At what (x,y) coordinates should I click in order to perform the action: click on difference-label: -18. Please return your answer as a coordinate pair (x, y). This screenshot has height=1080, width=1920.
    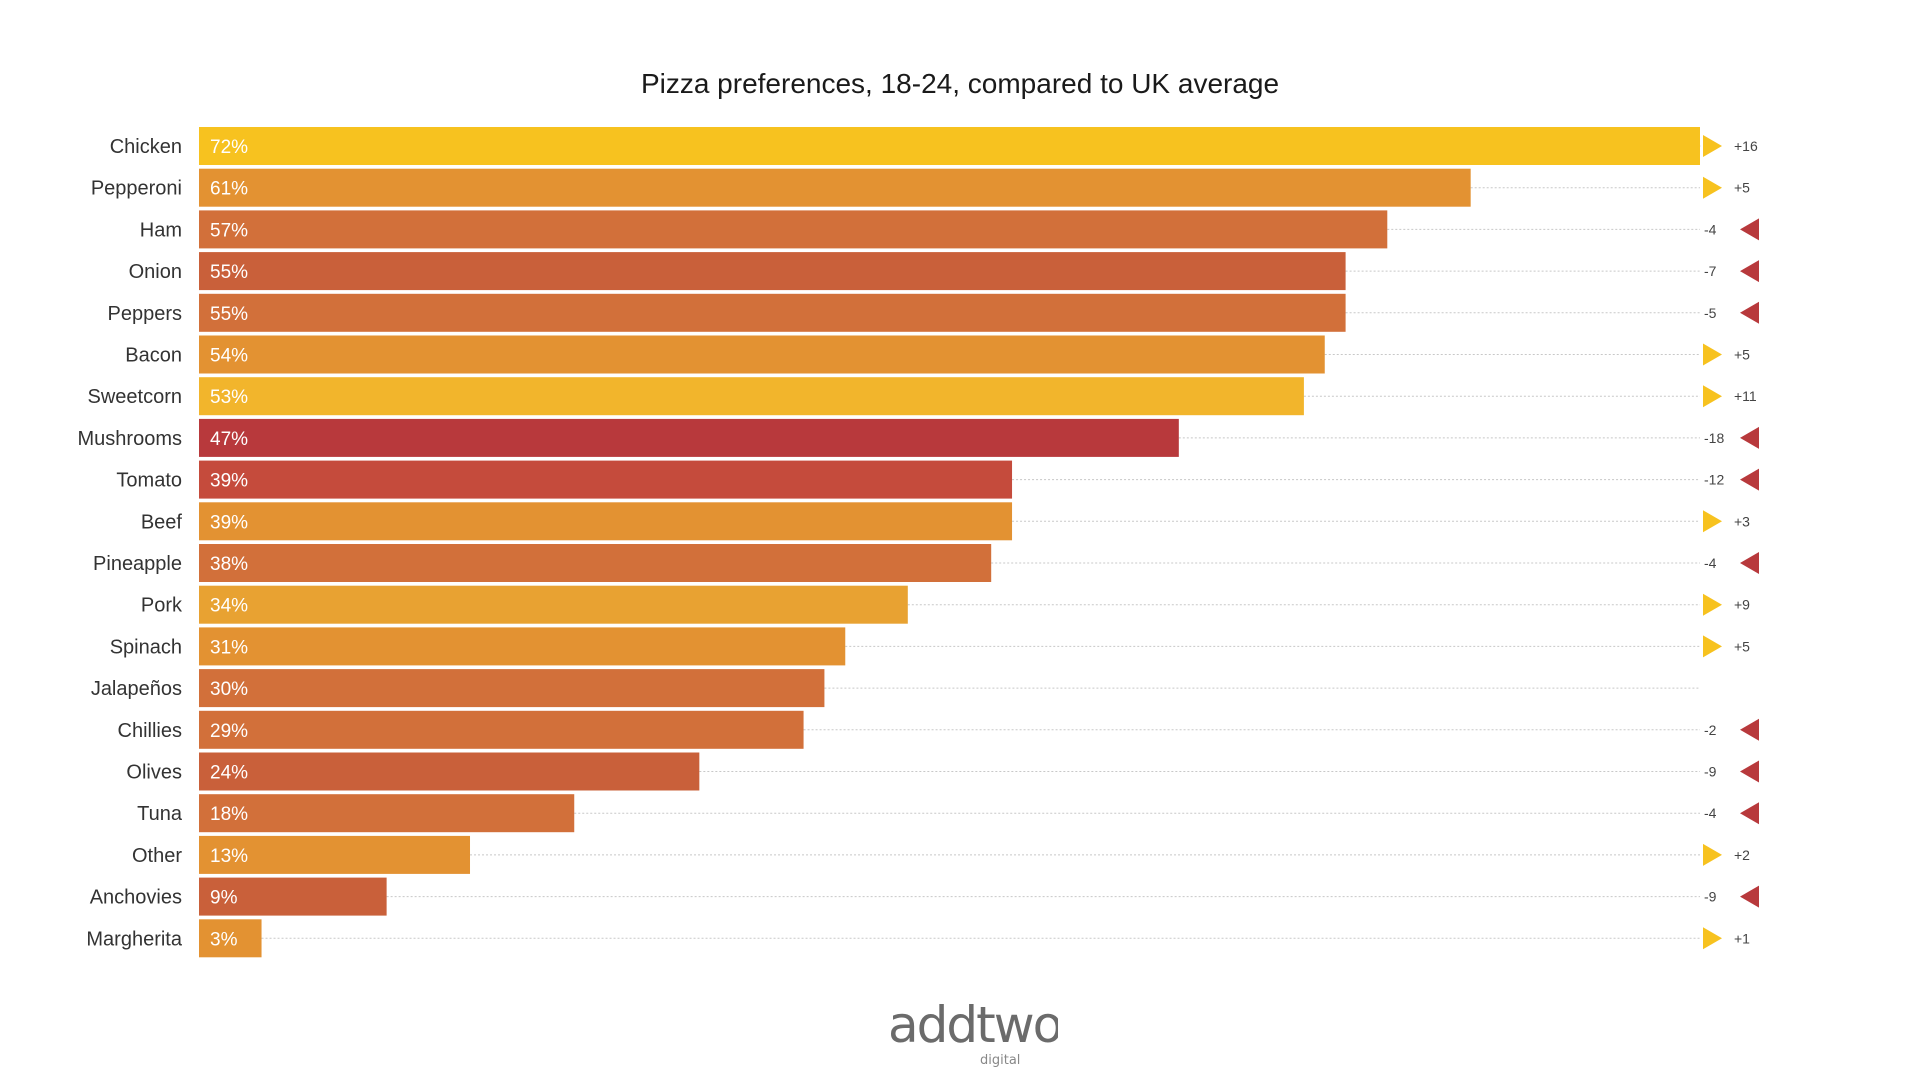
    Looking at the image, I should click on (1714, 438).